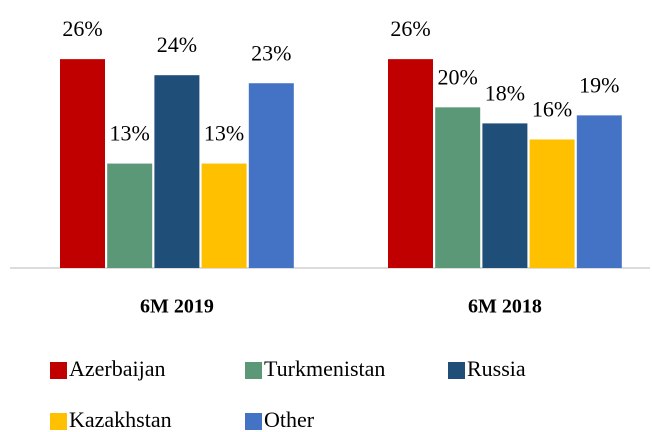 The width and height of the screenshot is (652, 432). I want to click on legend-label: Russia, so click(496, 368).